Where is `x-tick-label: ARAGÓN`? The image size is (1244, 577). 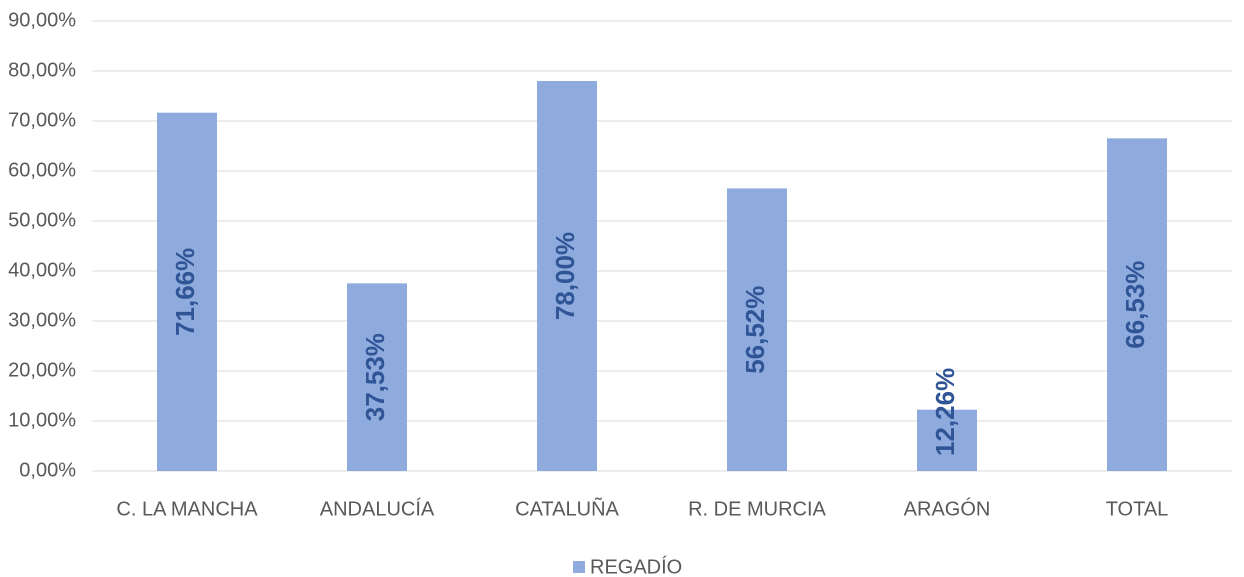 x-tick-label: ARAGÓN is located at coordinates (947, 508).